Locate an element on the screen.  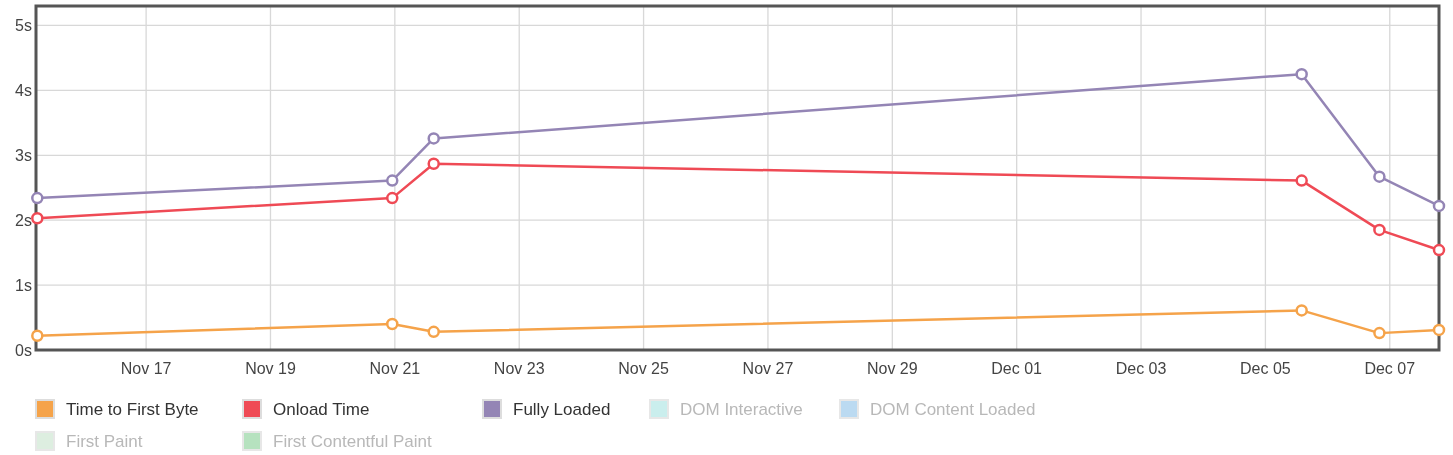
x-tick-label: Nov 23 is located at coordinates (519, 368).